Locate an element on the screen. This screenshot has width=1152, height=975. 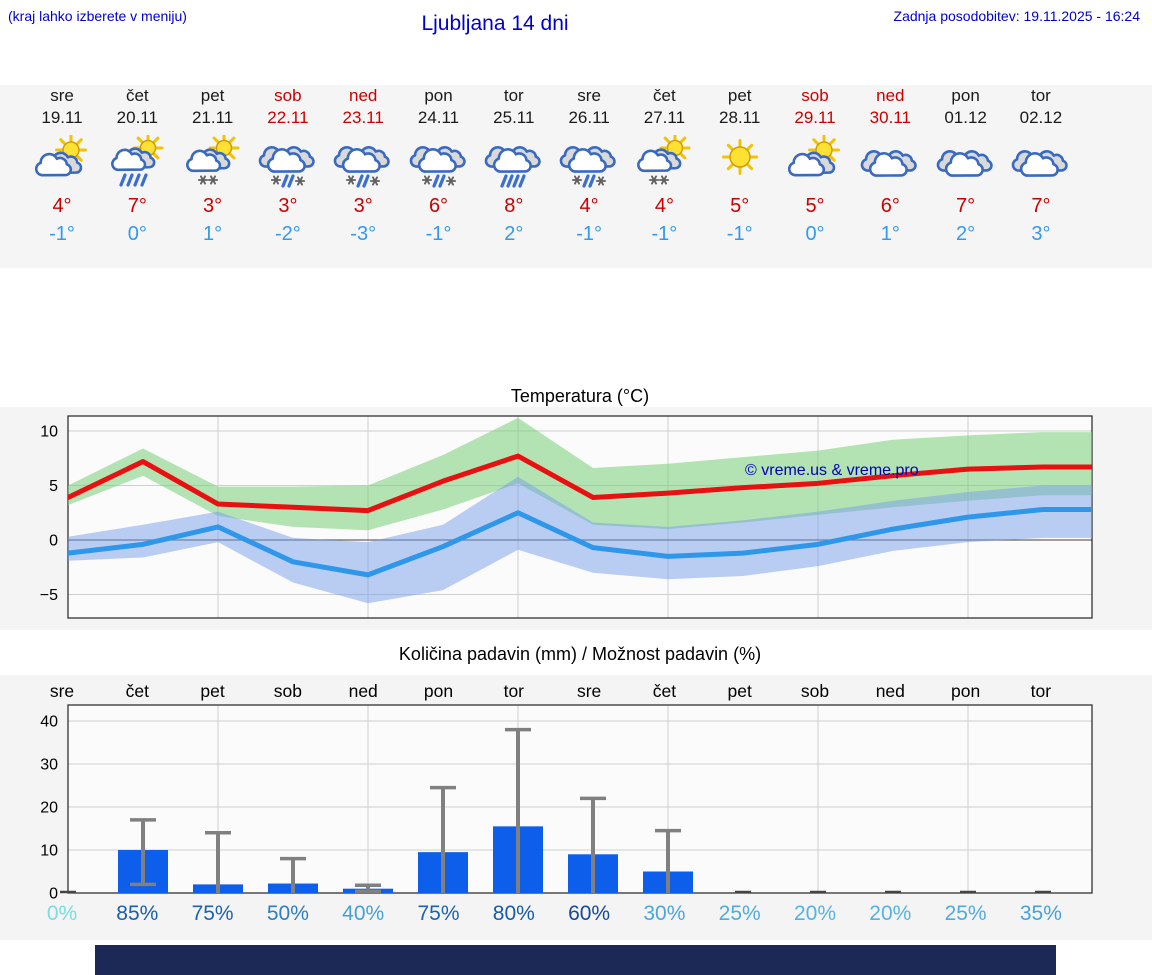
forecast-day: pon 01.12 7° 2° is located at coordinates (966, 176).